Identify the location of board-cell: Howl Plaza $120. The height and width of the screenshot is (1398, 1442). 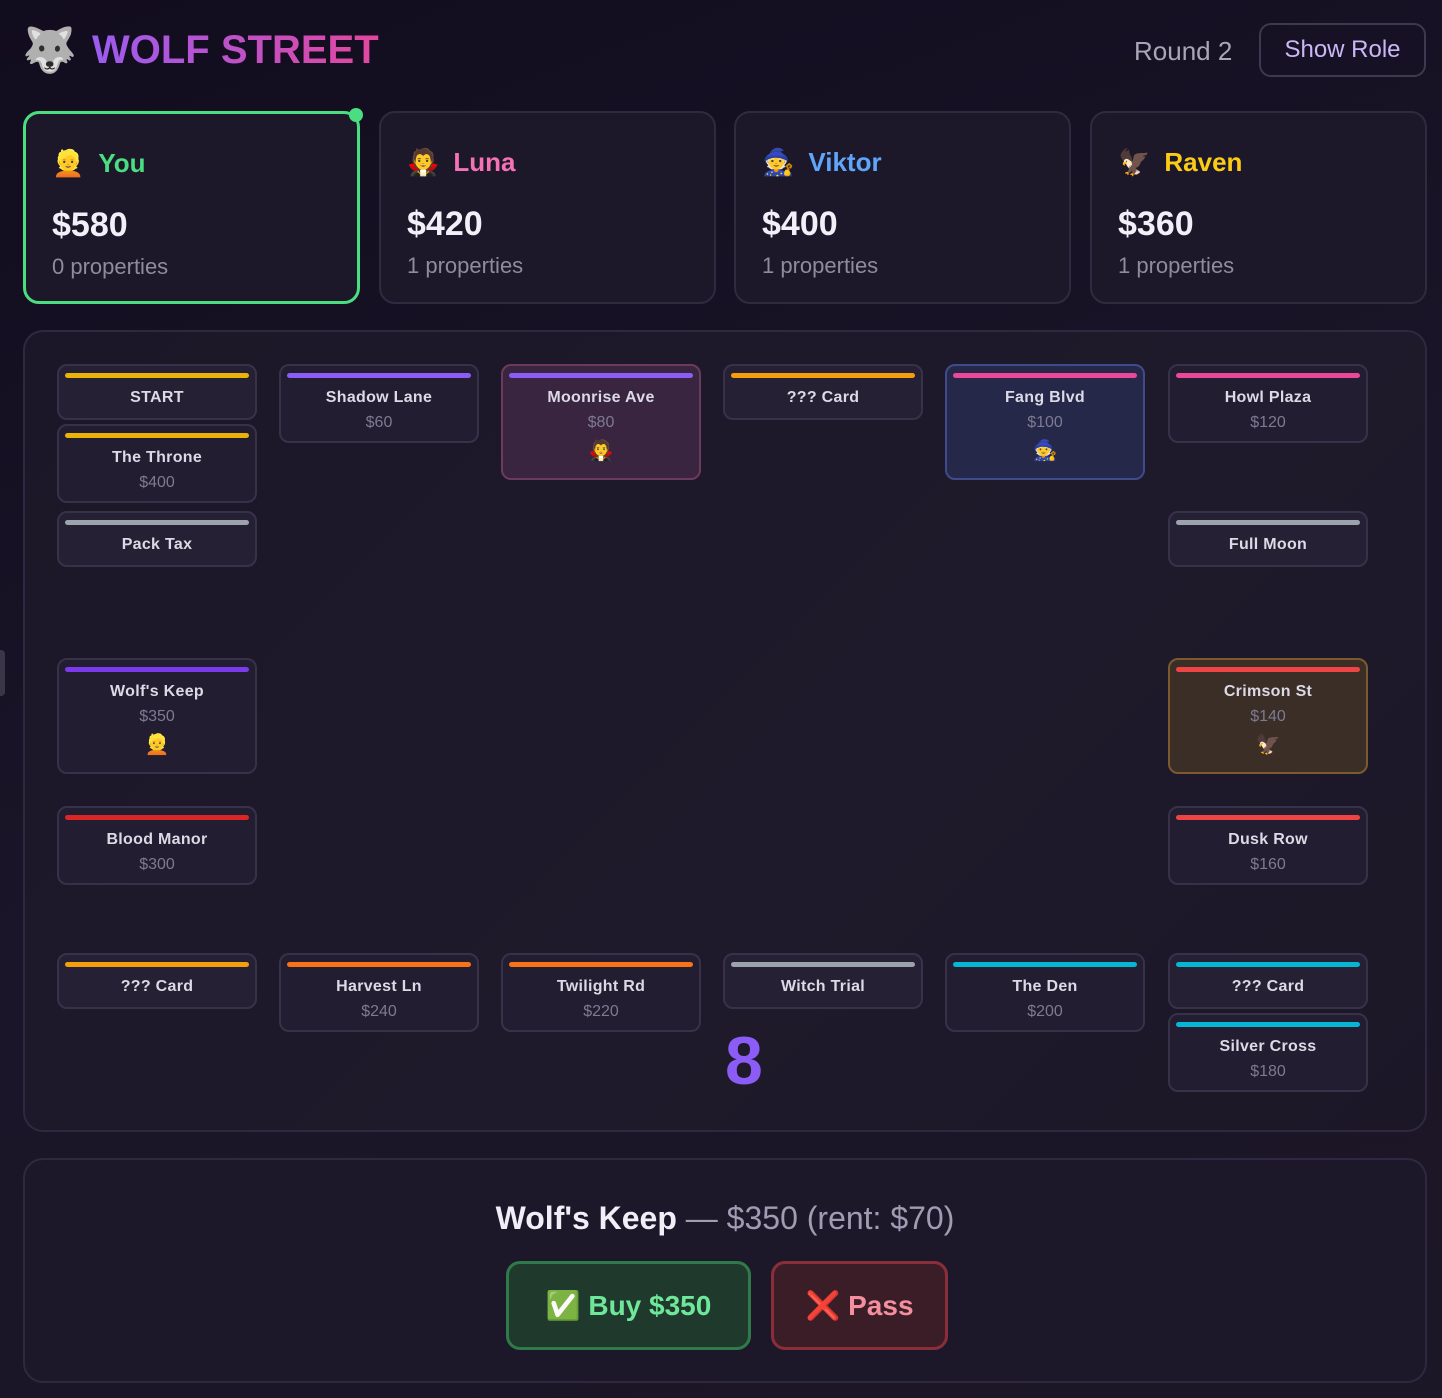
(1268, 403).